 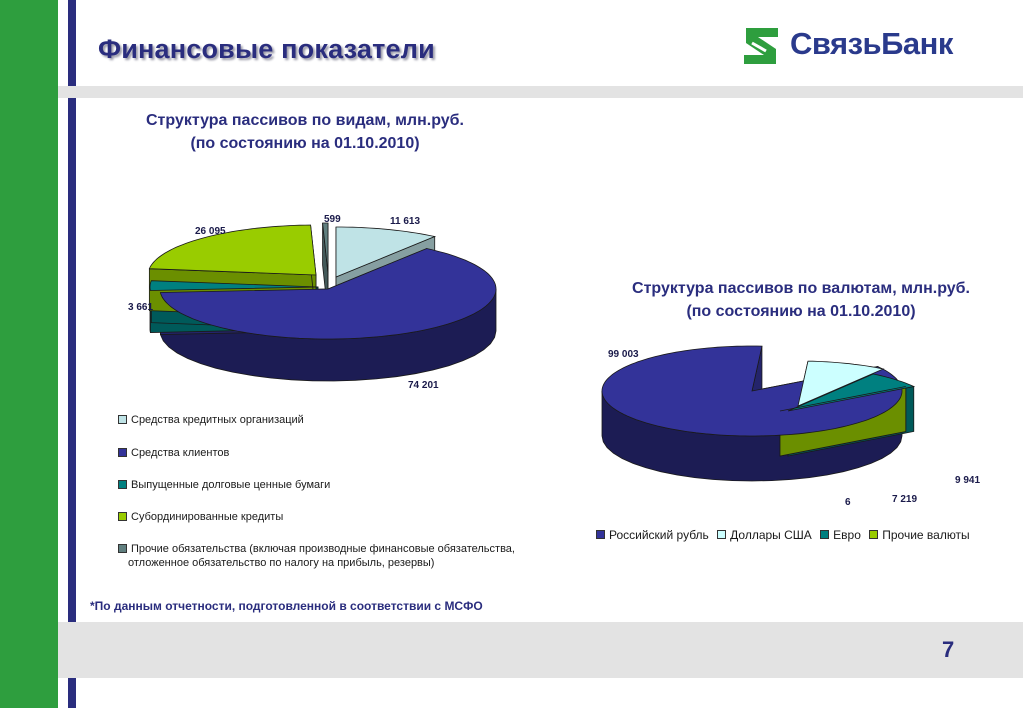 I want to click on logo-s-icon, so click(x=761, y=46).